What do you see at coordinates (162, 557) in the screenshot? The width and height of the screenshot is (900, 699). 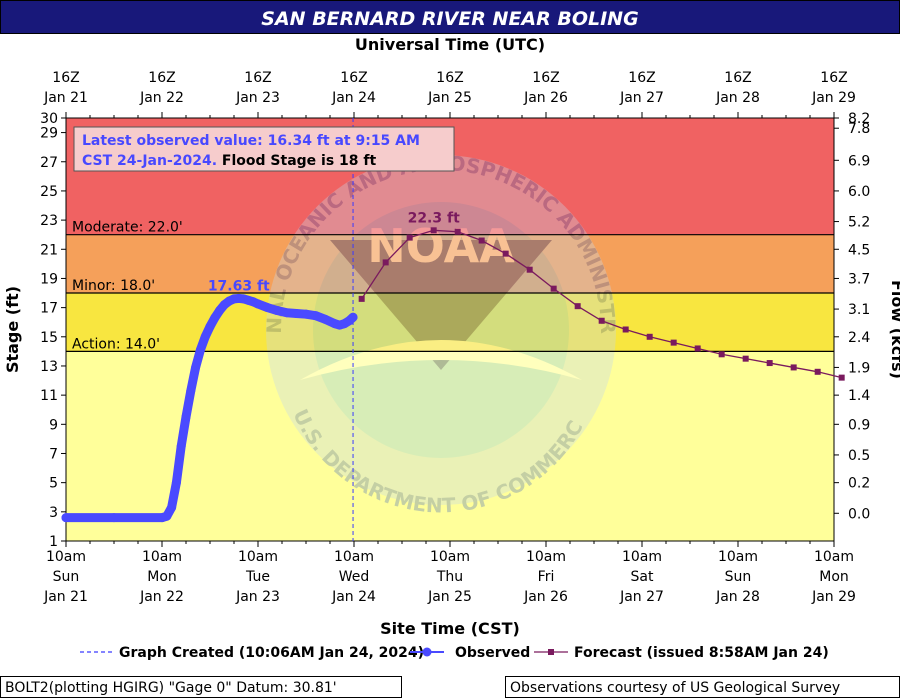 I see `x-tick-label-bottom-1-0: 10am` at bounding box center [162, 557].